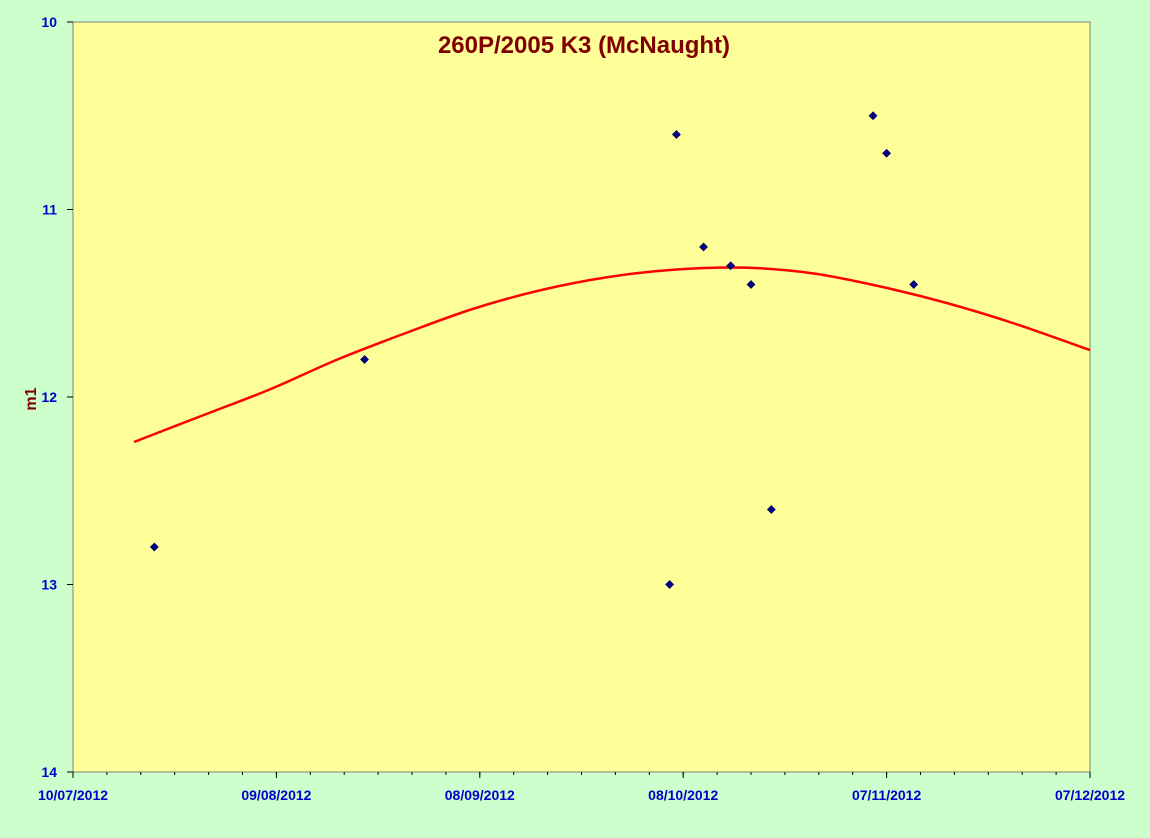 This screenshot has width=1150, height=838. What do you see at coordinates (276, 795) in the screenshot?
I see `x-tick-label: 09/08/2012` at bounding box center [276, 795].